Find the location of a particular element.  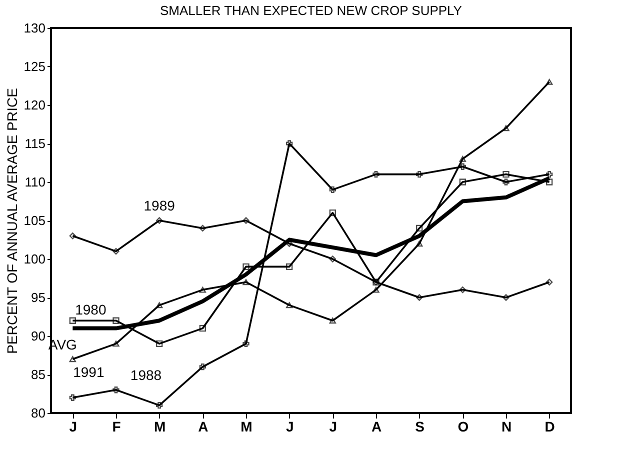

y-tick-label: 130 is located at coordinates (35, 28).